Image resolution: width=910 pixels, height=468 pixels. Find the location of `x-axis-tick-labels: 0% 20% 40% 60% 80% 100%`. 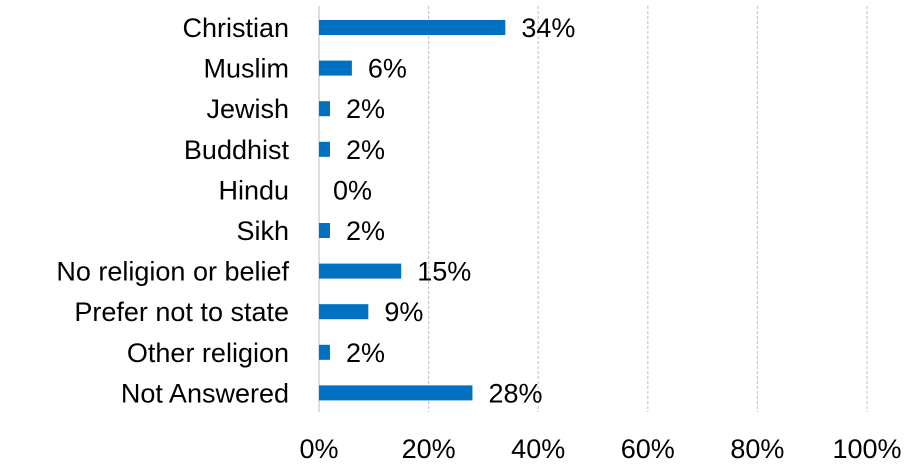

x-axis-tick-labels: 0% 20% 40% 60% 80% 100% is located at coordinates (600, 449).